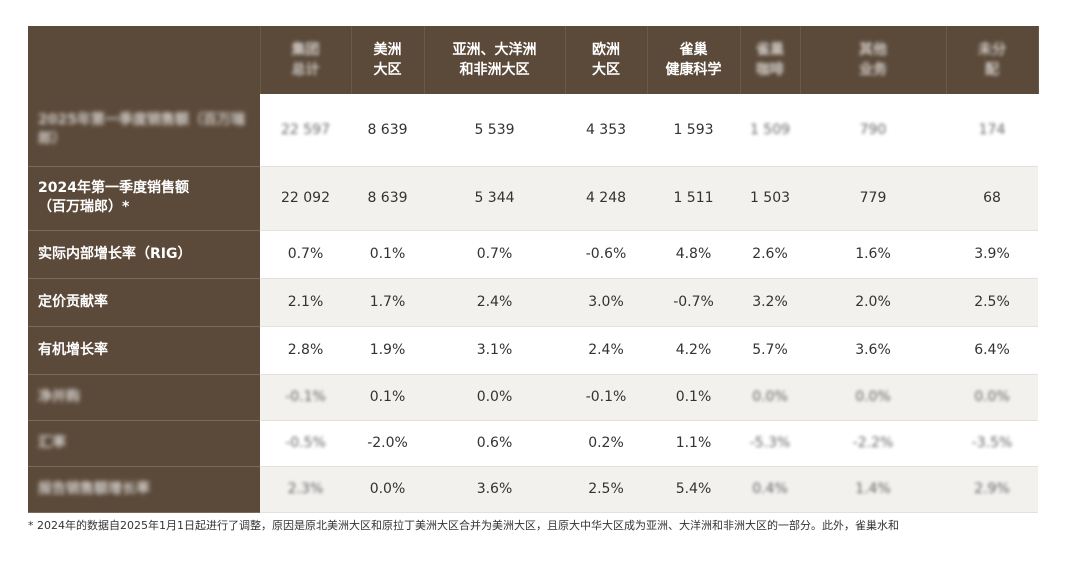 Image resolution: width=1080 pixels, height=566 pixels. What do you see at coordinates (144, 397) in the screenshot?
I see `row-label: 净并购` at bounding box center [144, 397].